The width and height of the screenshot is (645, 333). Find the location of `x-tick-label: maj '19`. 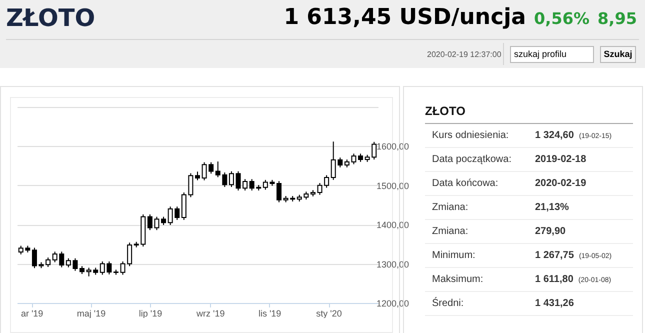

x-tick-label: maj '19 is located at coordinates (91, 313).